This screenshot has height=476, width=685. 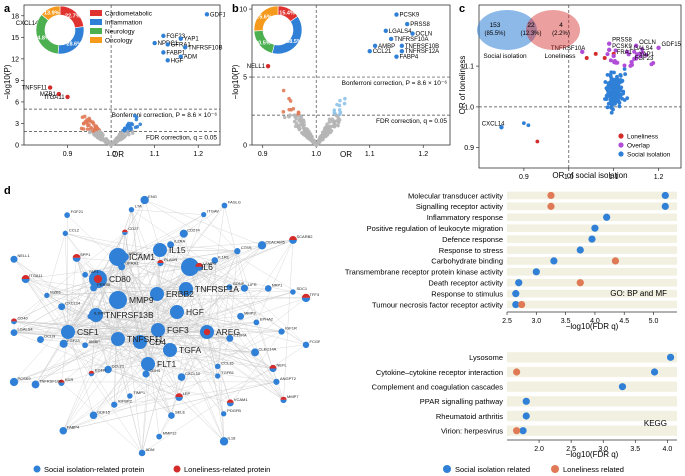 I want to click on network-node-label: ANGPT2, so click(x=288, y=378).